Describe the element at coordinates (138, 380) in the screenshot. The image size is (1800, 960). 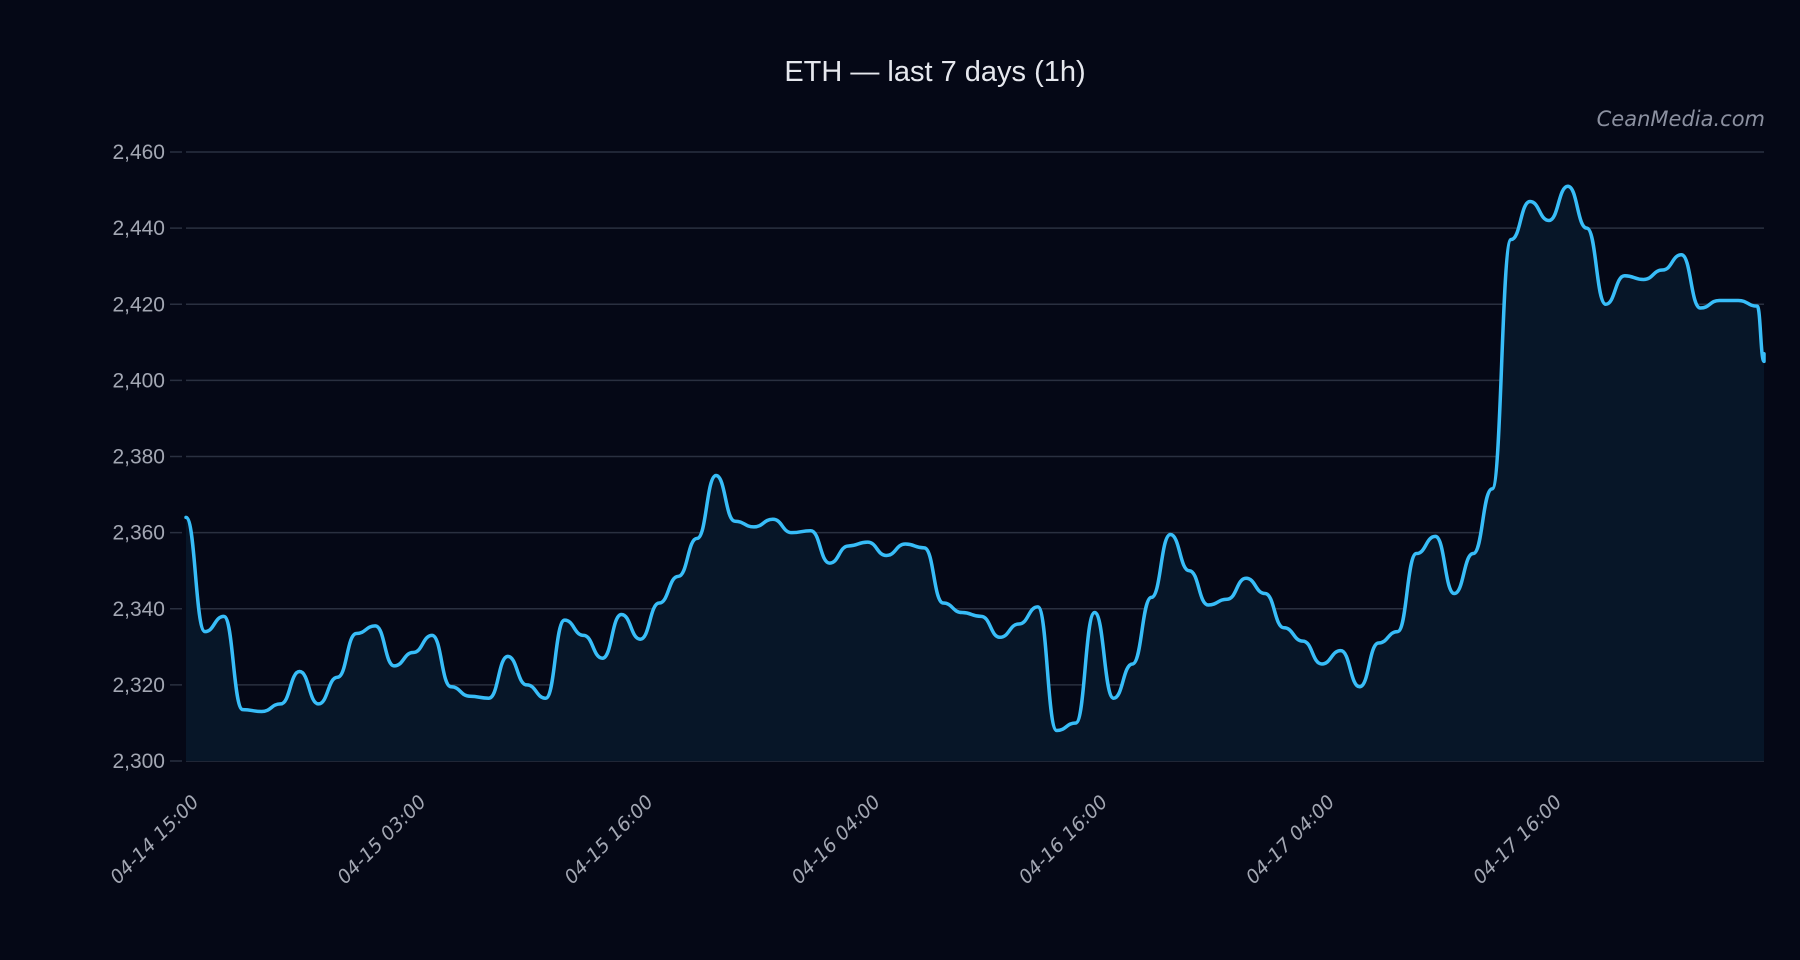
I see `y-tick-label: 2,400` at that location.